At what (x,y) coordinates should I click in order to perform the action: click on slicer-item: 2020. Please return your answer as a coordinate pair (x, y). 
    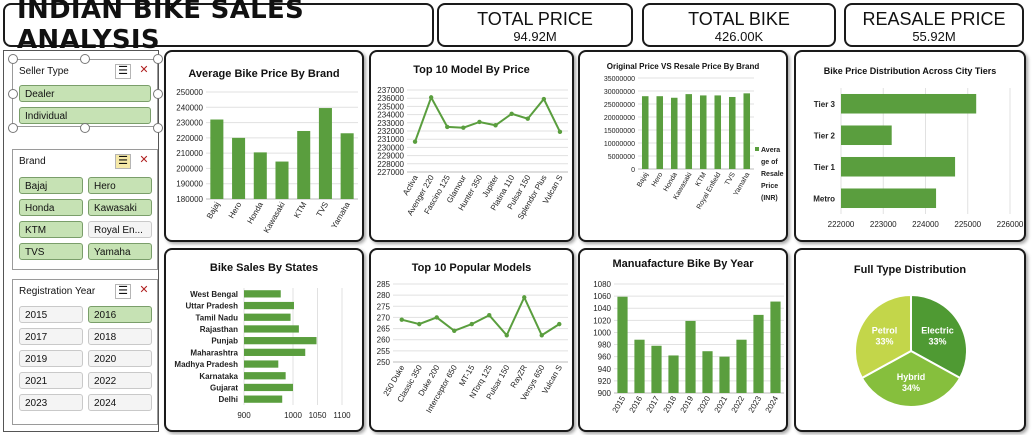
    Looking at the image, I should click on (120, 358).